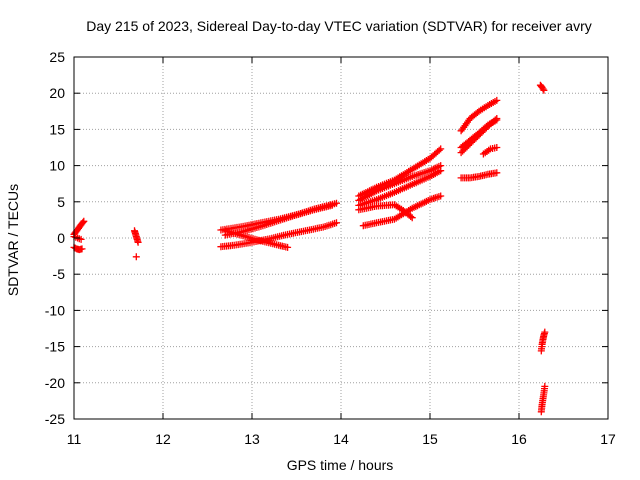 The height and width of the screenshot is (480, 640). I want to click on x-tick-label: 16, so click(519, 439).